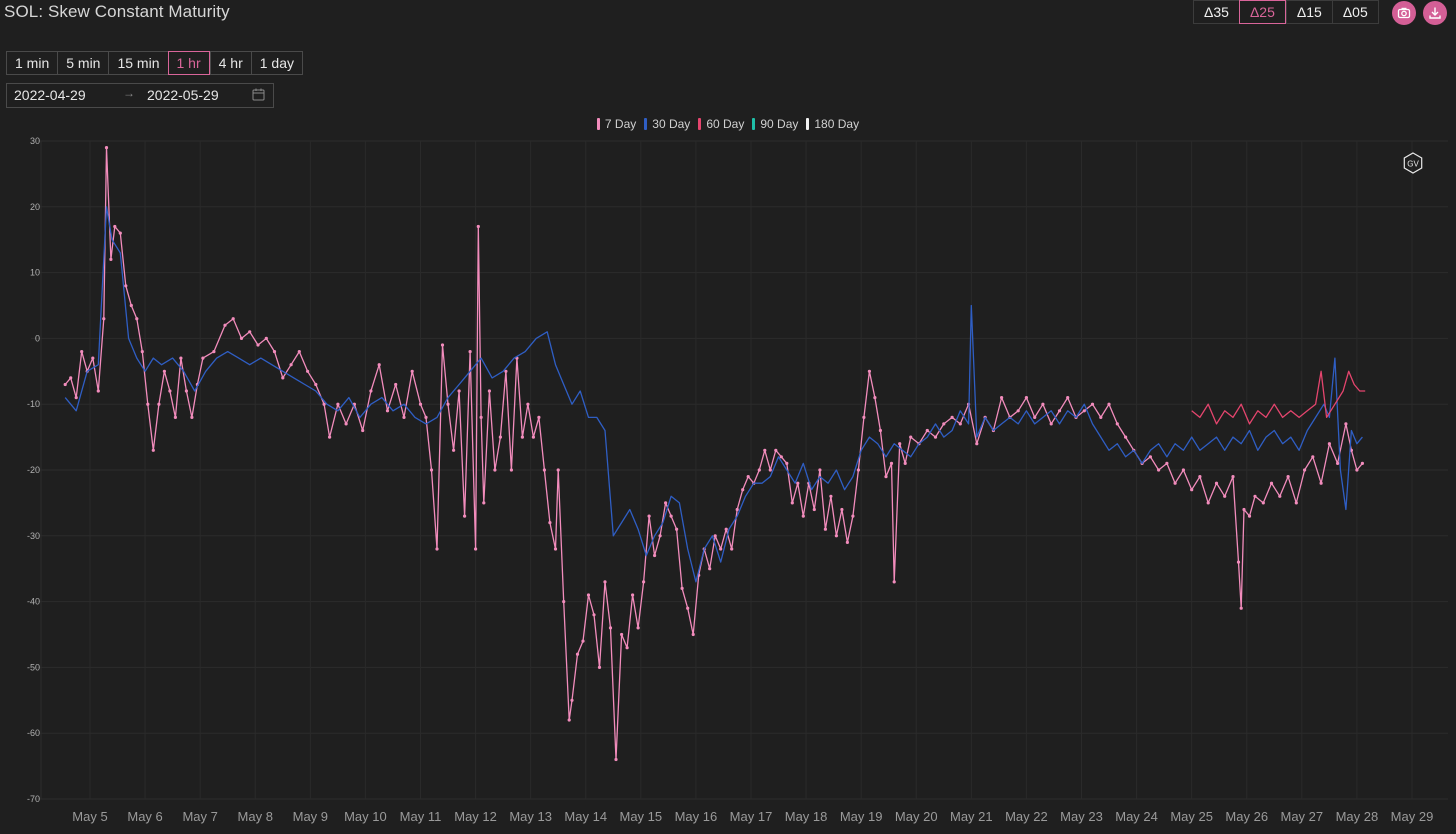 This screenshot has width=1456, height=834. I want to click on interval-1min-button: 1 min, so click(32, 63).